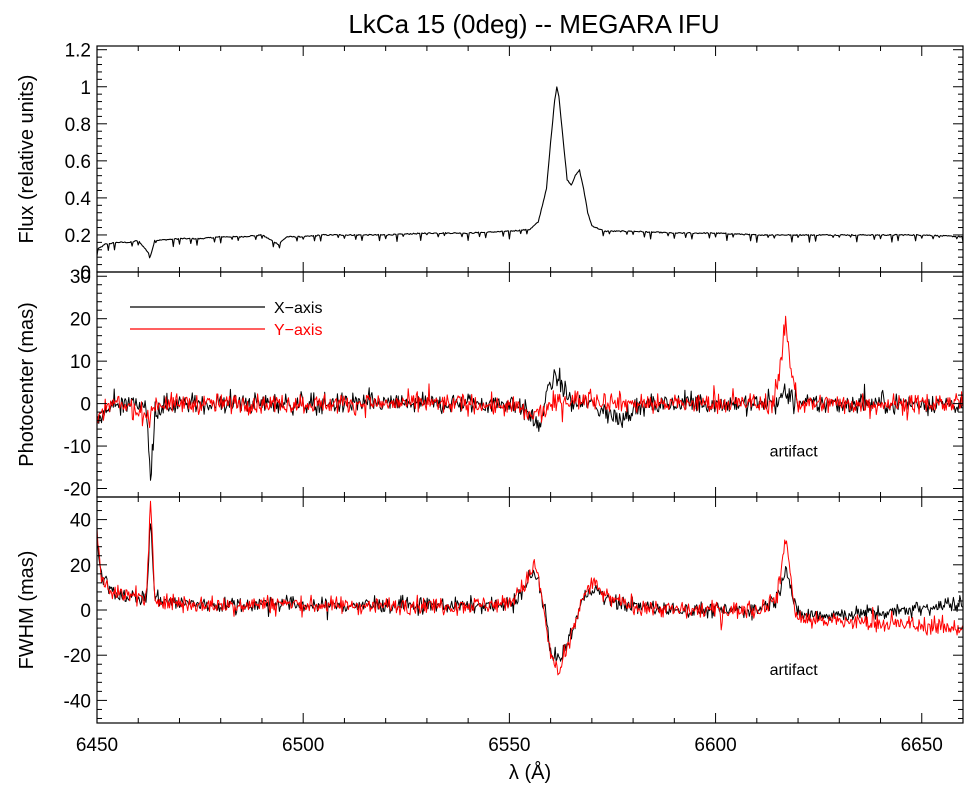 The height and width of the screenshot is (785, 965). Describe the element at coordinates (77, 447) in the screenshot. I see `panel-2-y-tick-label: -10` at that location.